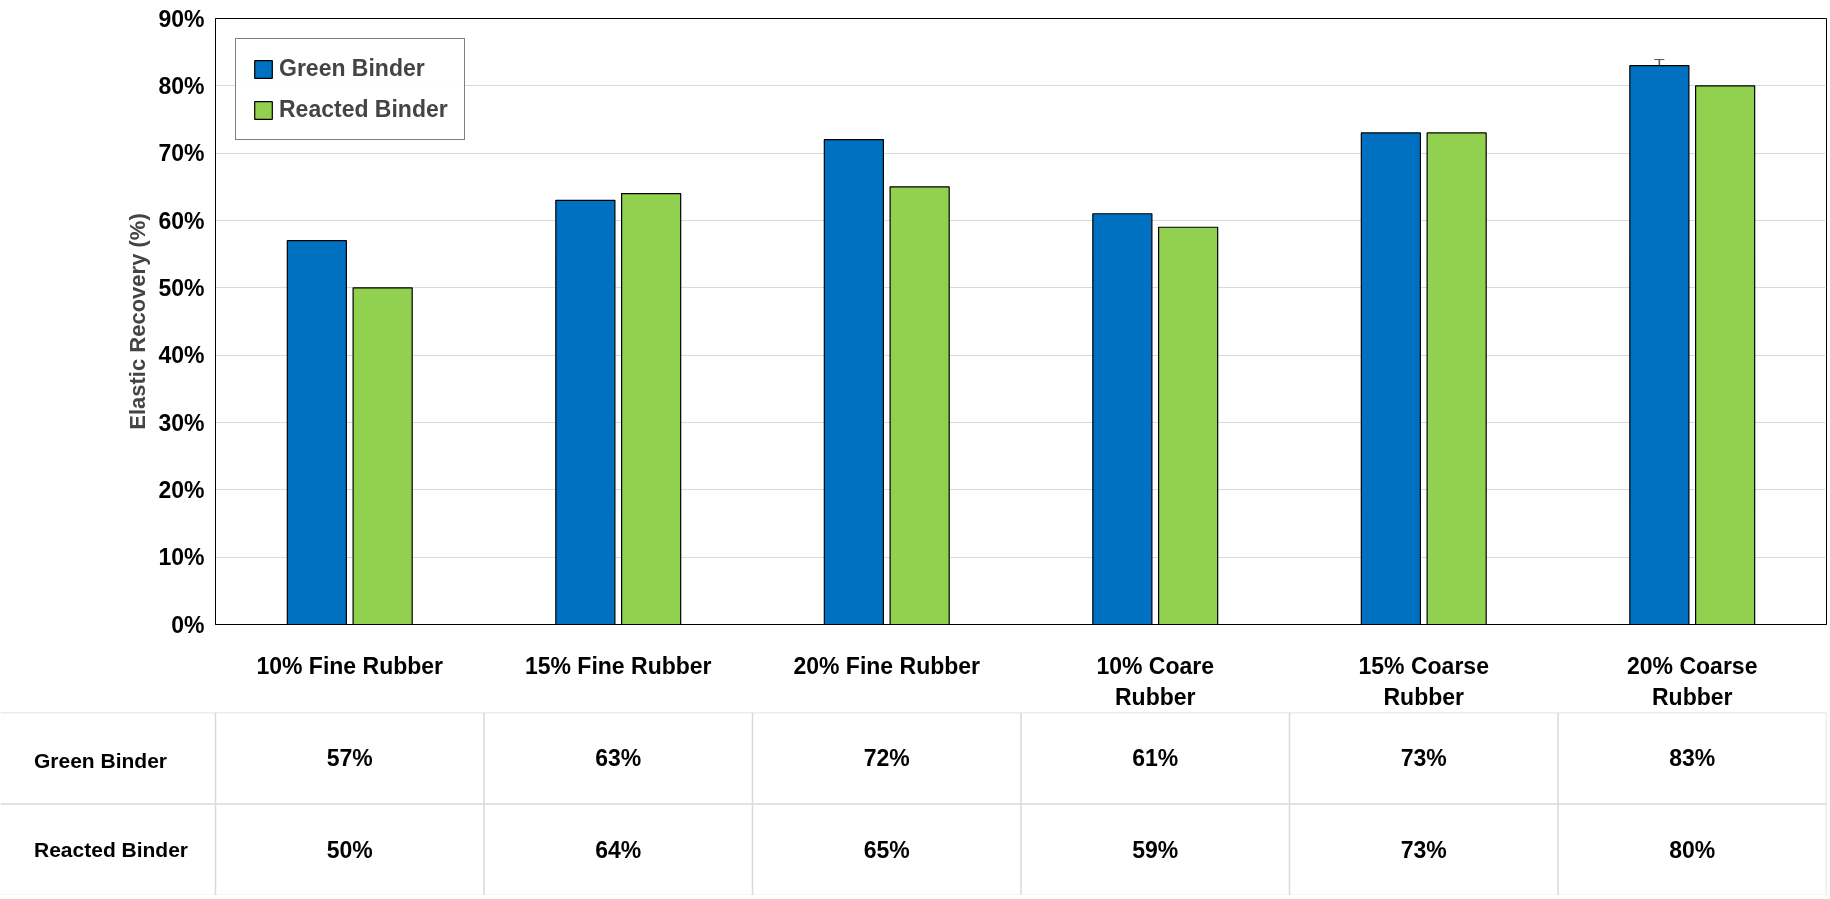  I want to click on data-label: 72%, so click(886, 758).